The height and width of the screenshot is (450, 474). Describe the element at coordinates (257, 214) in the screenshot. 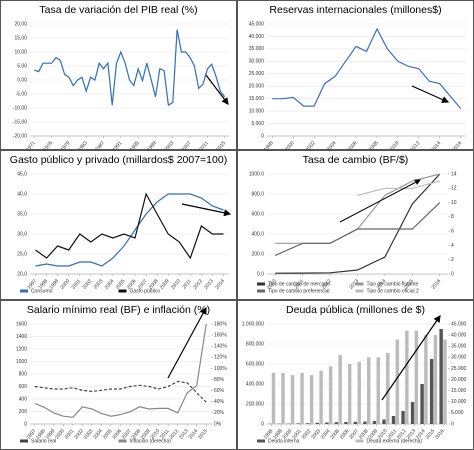

I see `y-tick-label: 600.0` at that location.